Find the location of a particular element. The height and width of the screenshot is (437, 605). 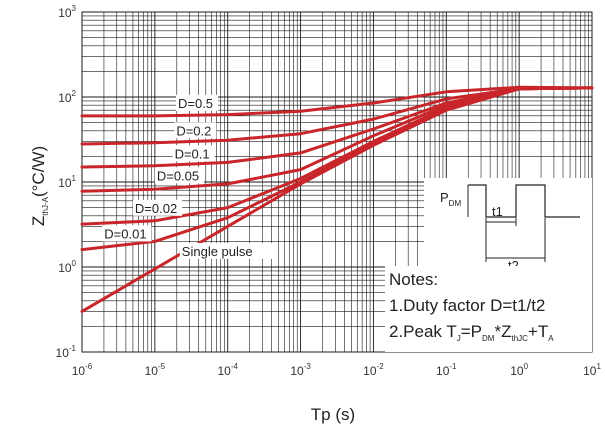

y-axis-title: ZthJ-A(°C/W) is located at coordinates (39, 186).